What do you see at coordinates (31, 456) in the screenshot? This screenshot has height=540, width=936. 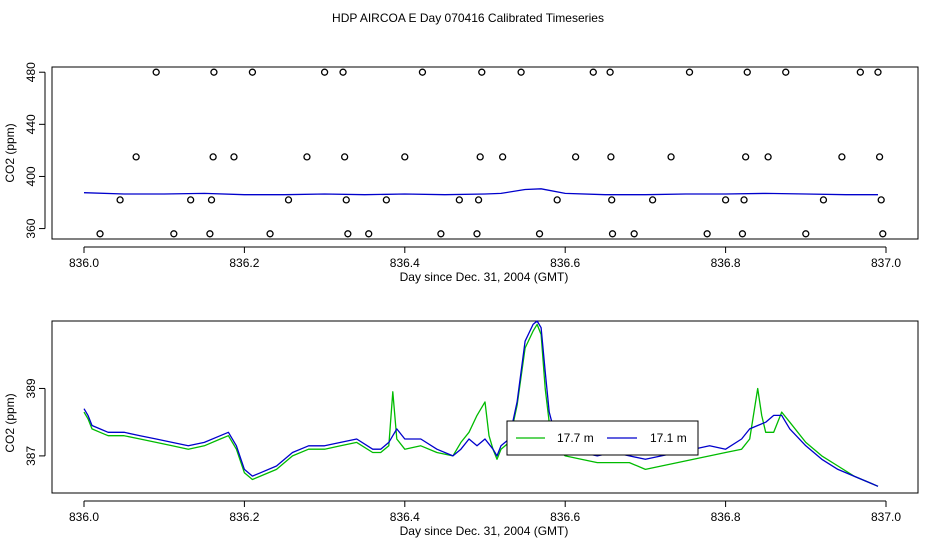 I see `y-tick-label: 387` at bounding box center [31, 456].